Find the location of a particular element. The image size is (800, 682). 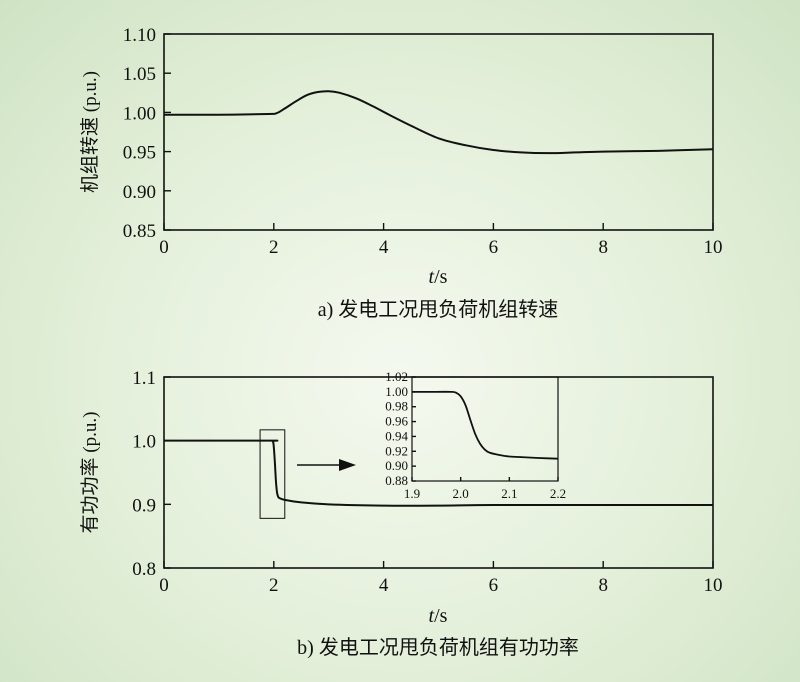

panel-a-x-ticks: 0 2 4 6 8 10 is located at coordinates (441, 240).